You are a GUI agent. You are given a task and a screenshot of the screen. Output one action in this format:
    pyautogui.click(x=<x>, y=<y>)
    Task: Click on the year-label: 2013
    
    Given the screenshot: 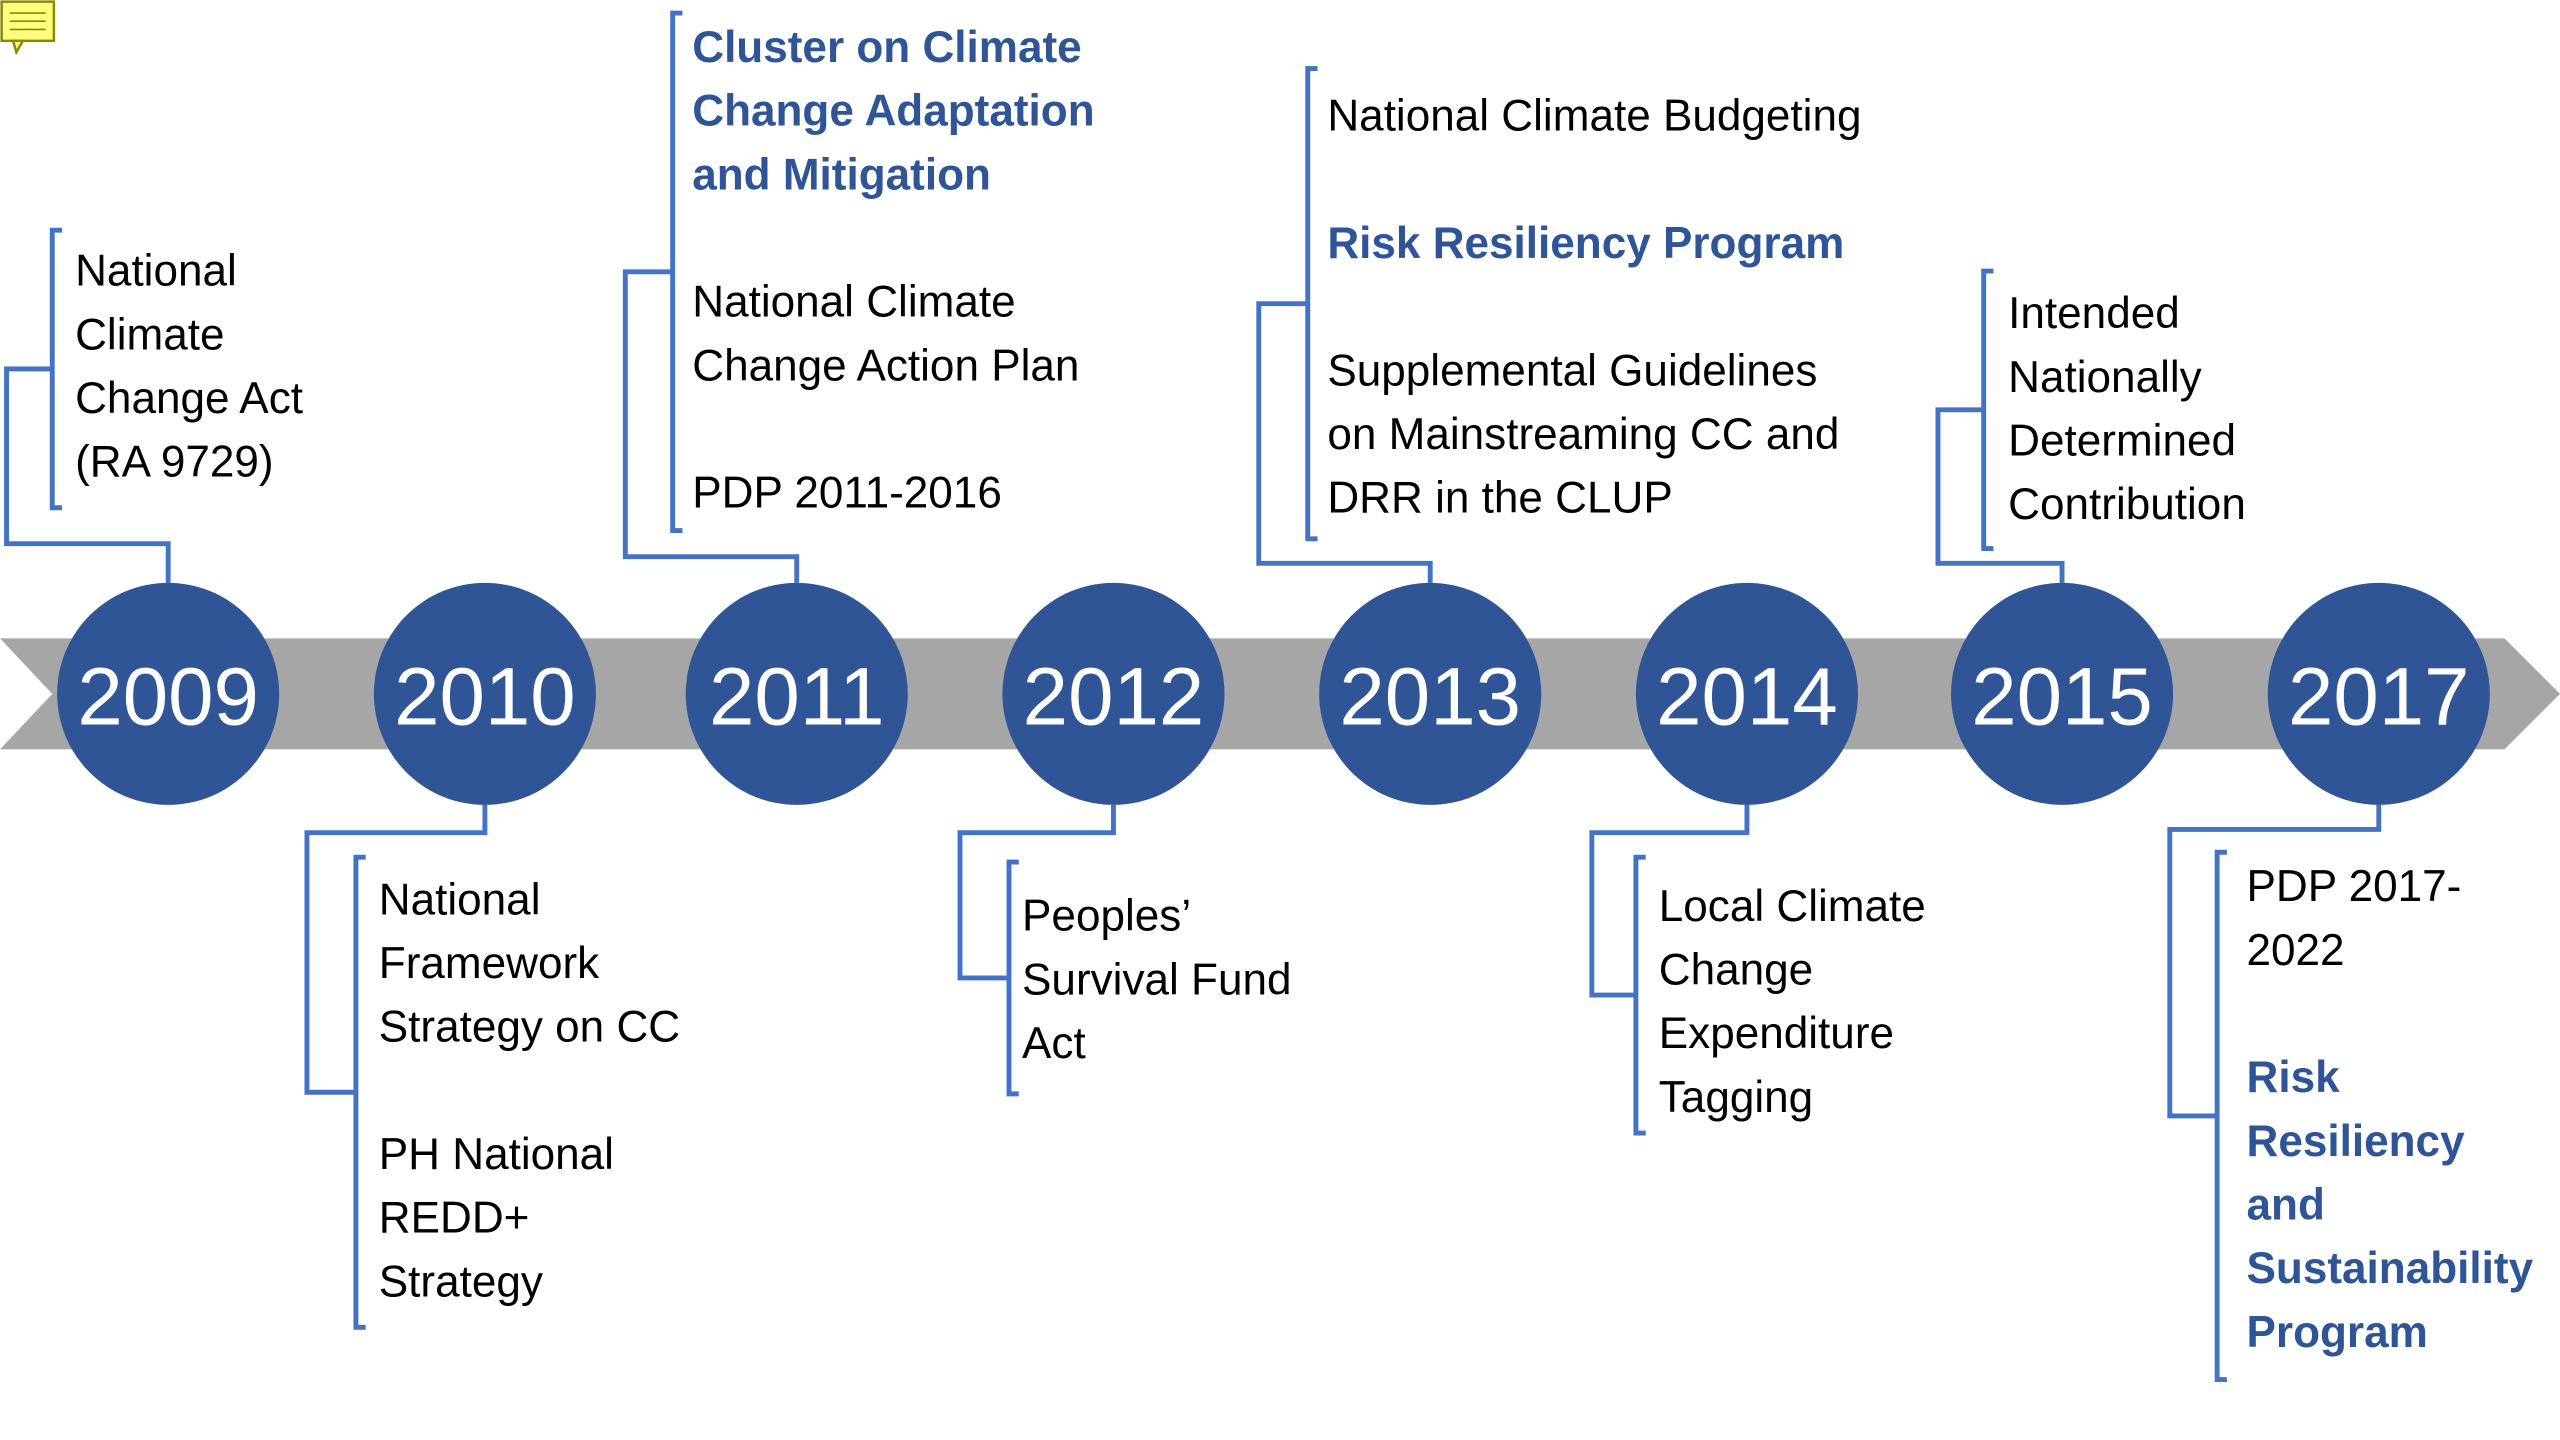 What is the action you would take?
    pyautogui.click(x=1430, y=697)
    